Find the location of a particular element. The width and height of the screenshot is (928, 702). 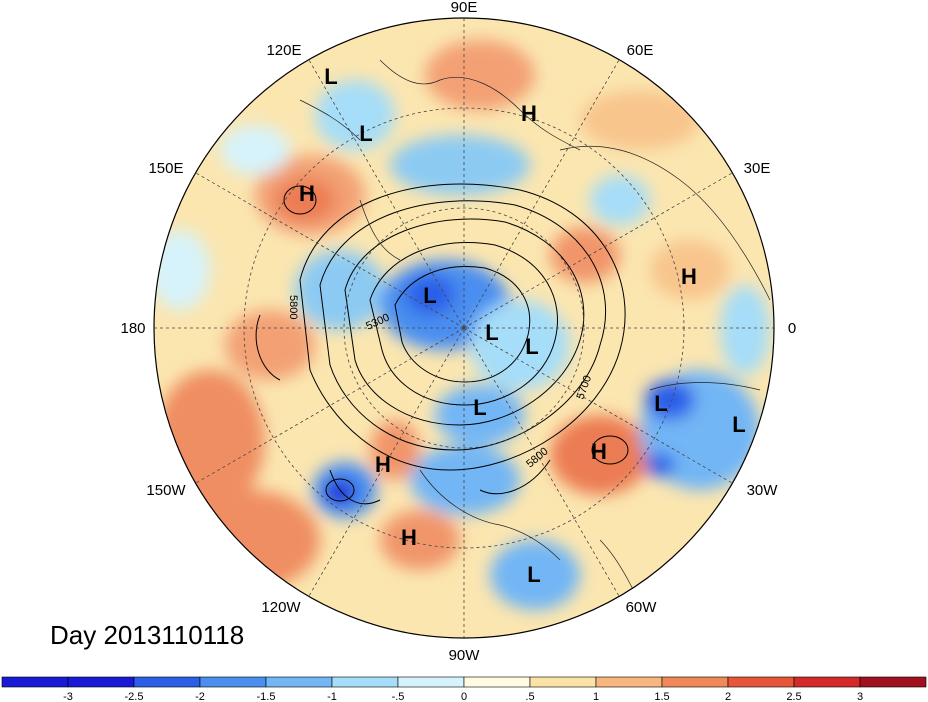

colorbar-tick-label: 1 is located at coordinates (596, 696).